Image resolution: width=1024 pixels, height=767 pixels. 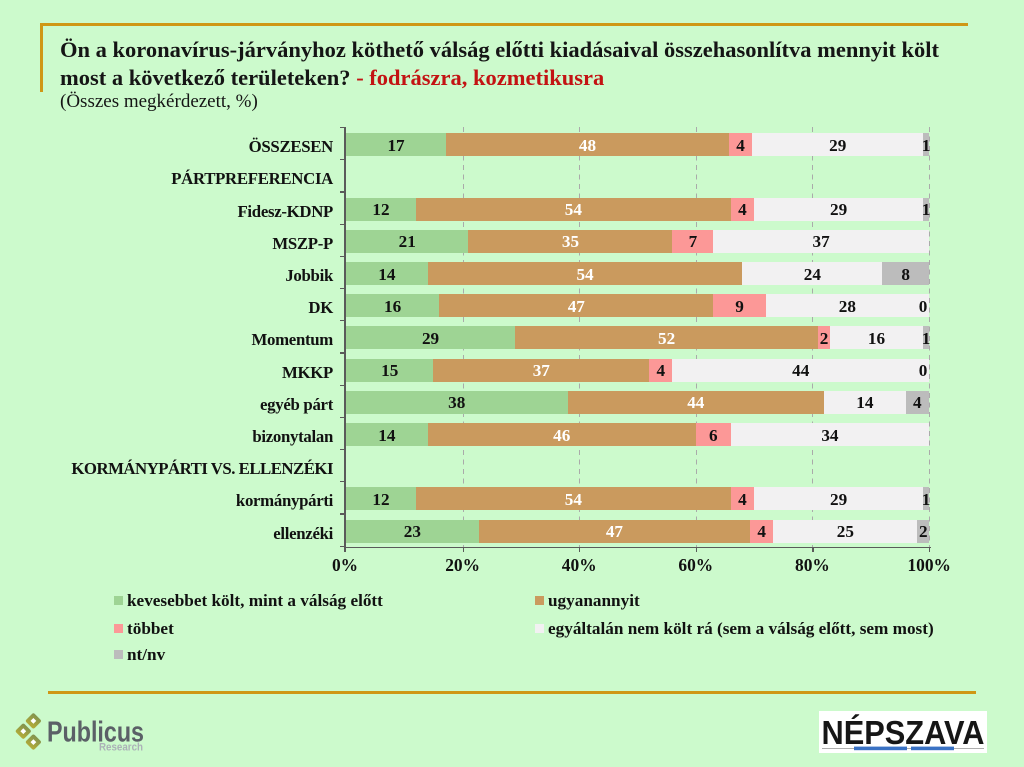 What do you see at coordinates (95, 733) in the screenshot?
I see `svg-text: Publicus` at bounding box center [95, 733].